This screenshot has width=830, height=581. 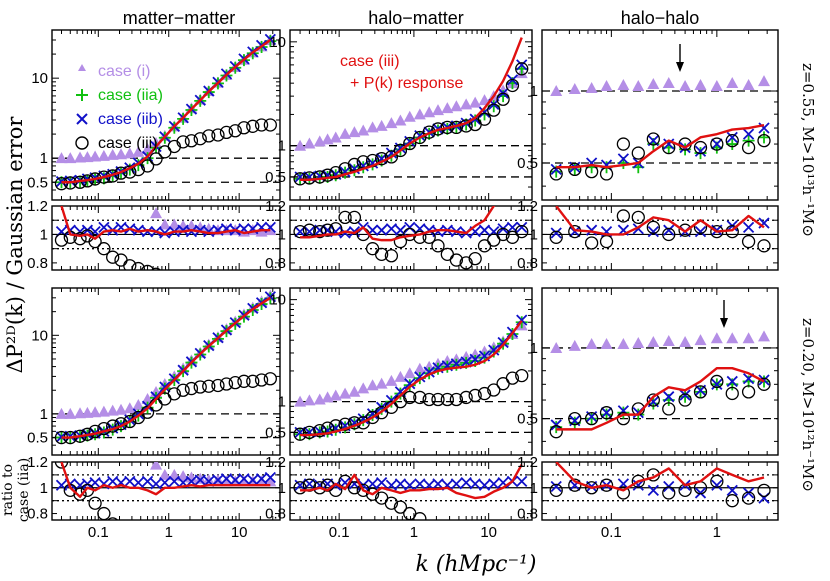 I want to click on panel-8: 0.5 1 10, so click(x=399, y=371).